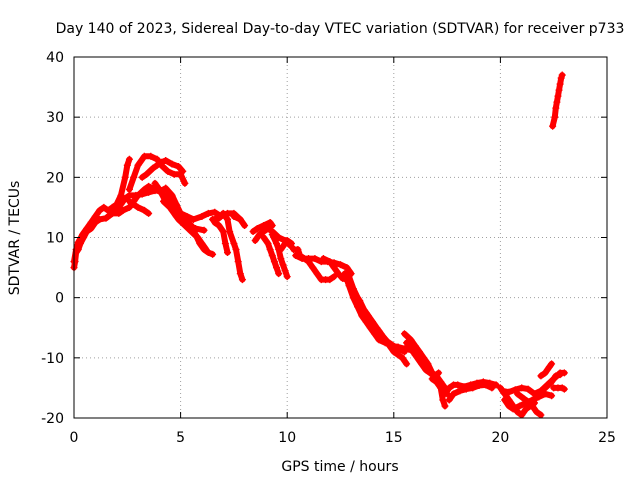  I want to click on y-tick-label: 20, so click(55, 178).